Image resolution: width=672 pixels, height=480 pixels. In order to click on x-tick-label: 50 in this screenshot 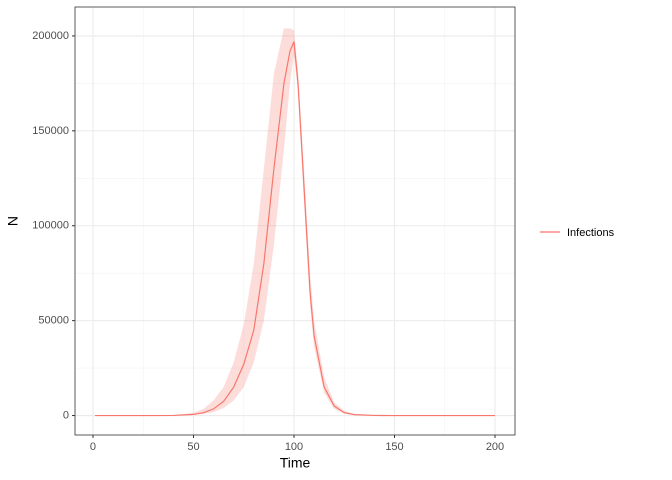, I will do `click(193, 447)`.